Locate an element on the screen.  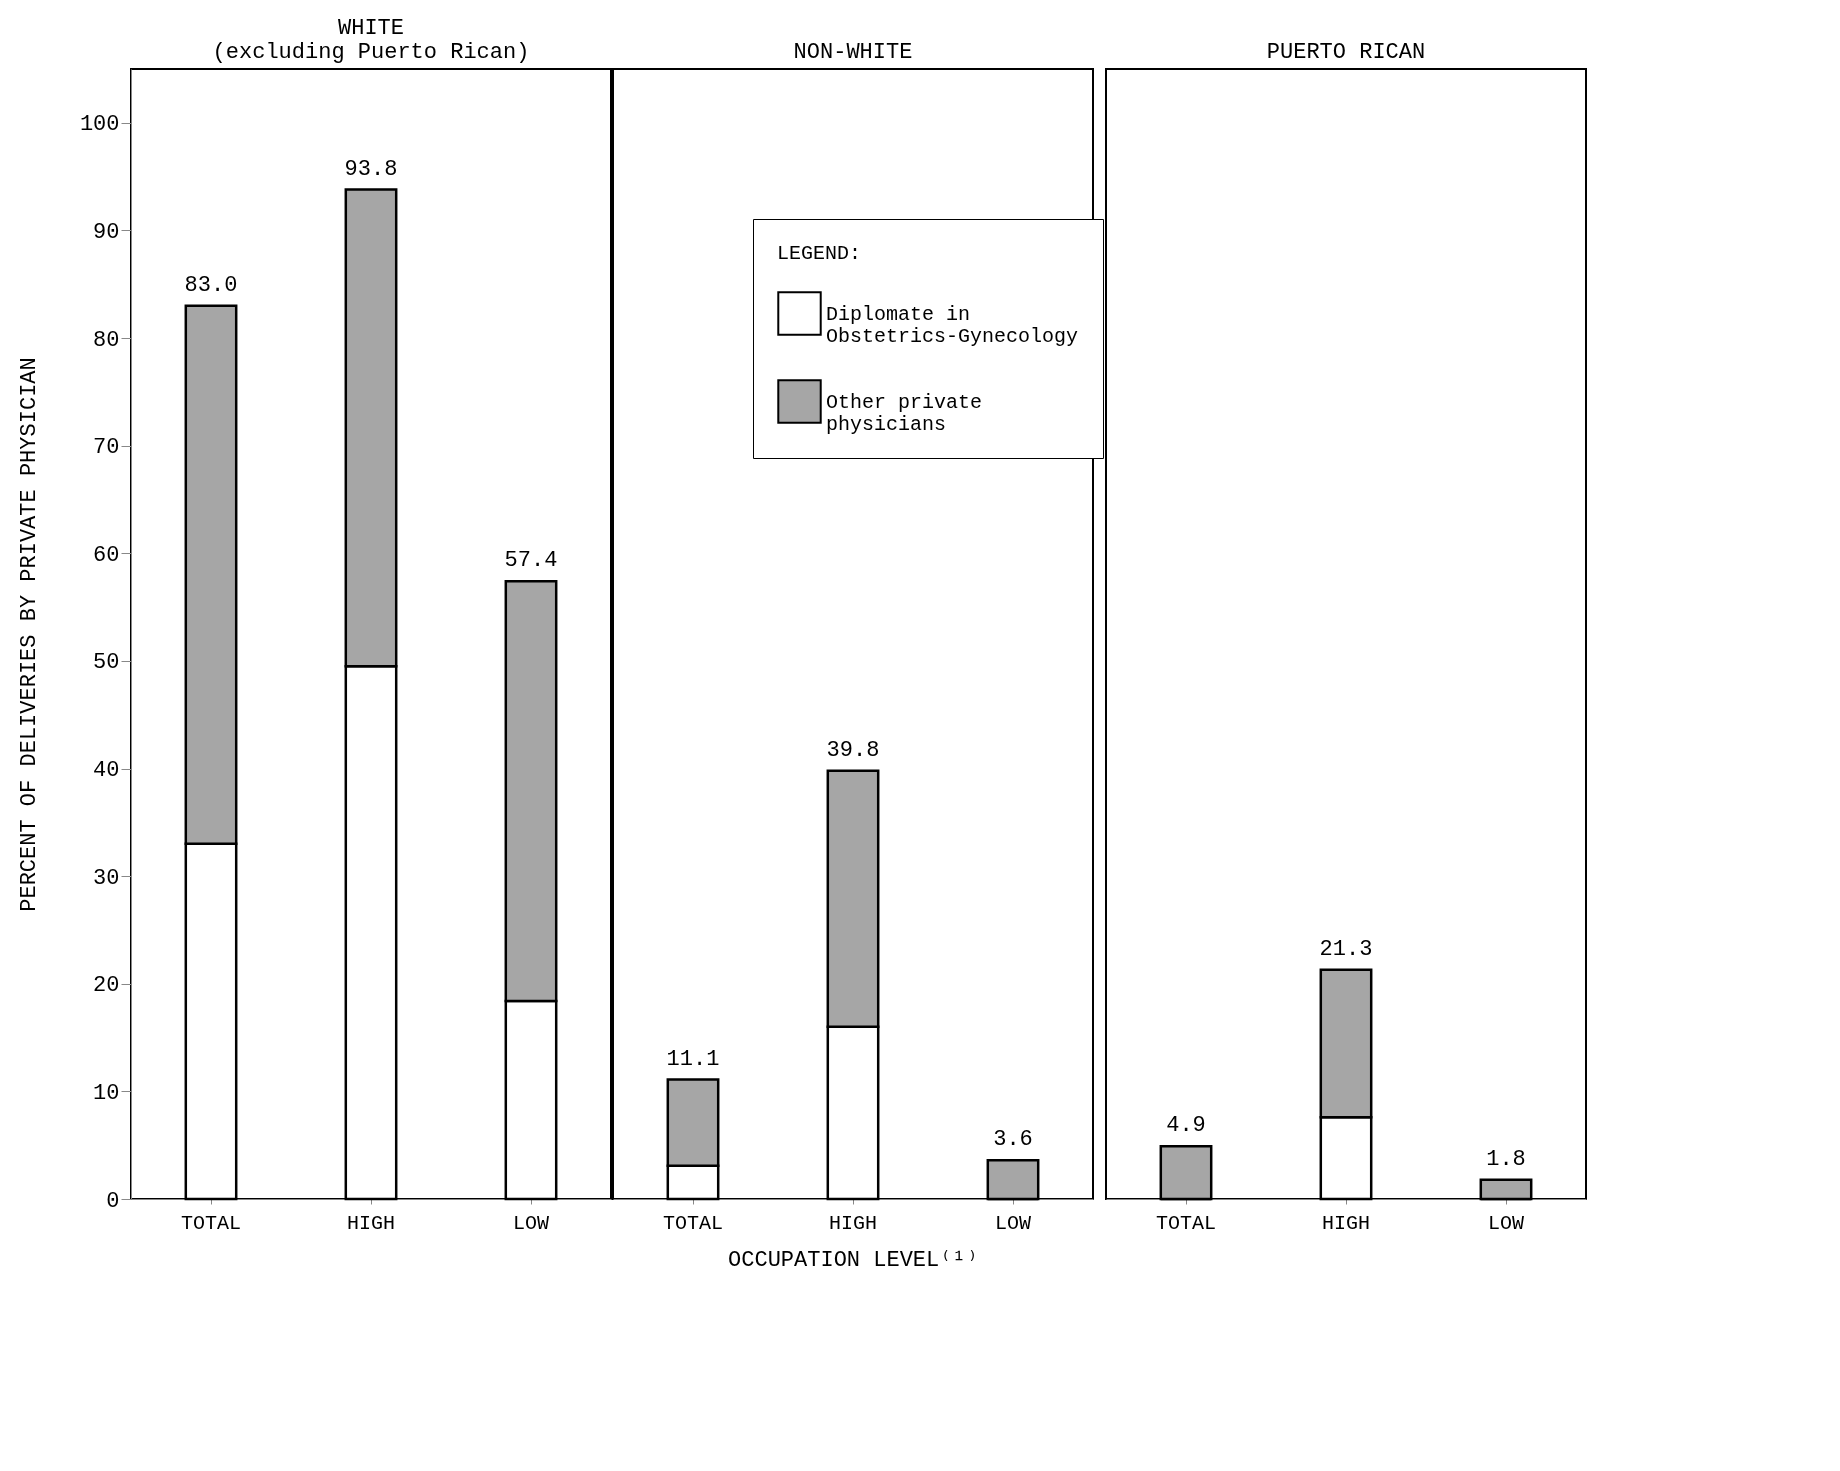
total-label: 11.1 is located at coordinates (693, 1059).